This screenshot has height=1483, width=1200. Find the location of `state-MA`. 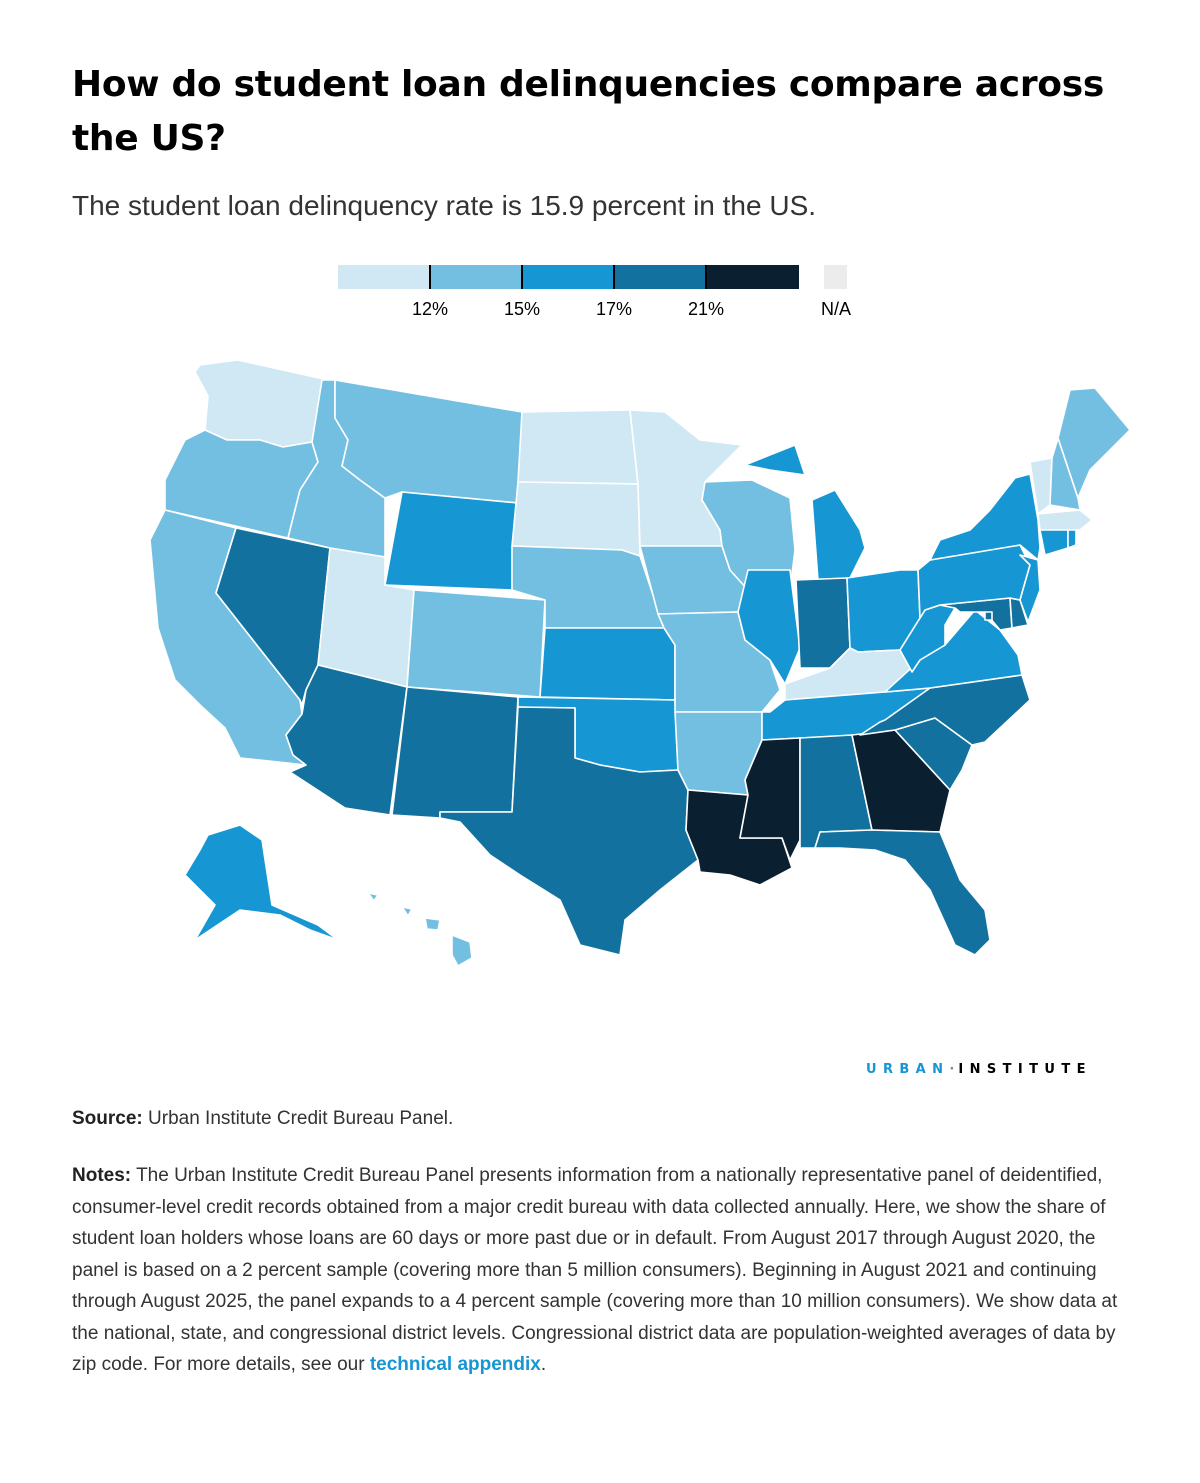

state-MA is located at coordinates (1065, 520).